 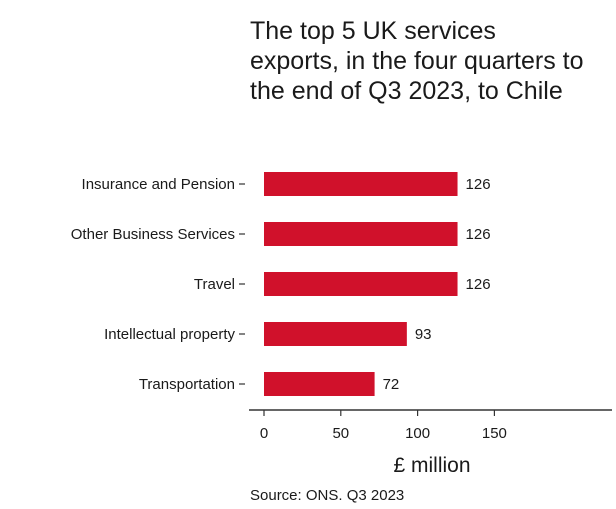 What do you see at coordinates (340, 433) in the screenshot?
I see `x-tick-label: 50` at bounding box center [340, 433].